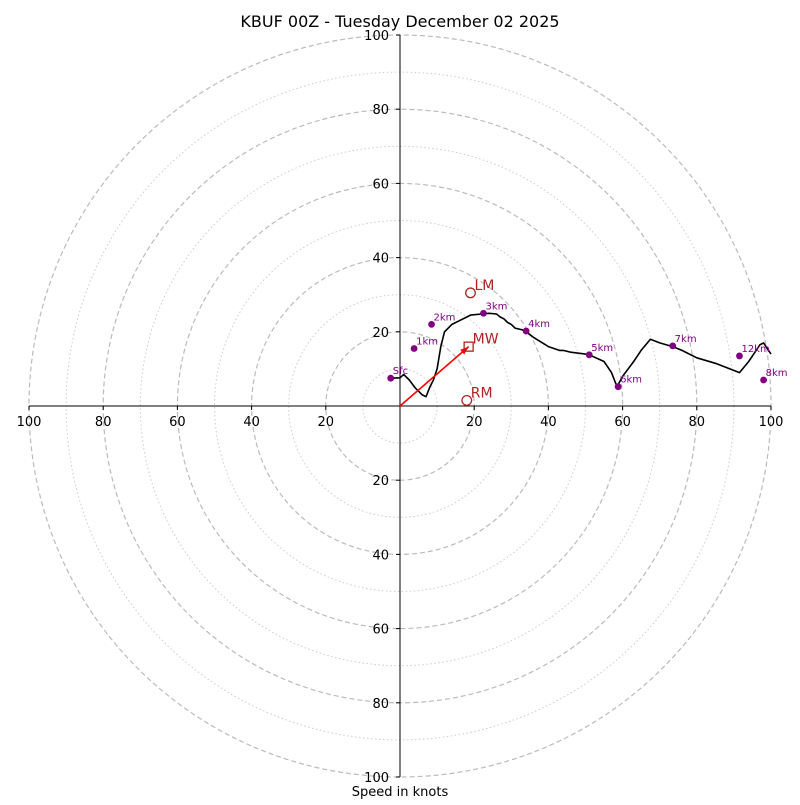  I want to click on hodograph-trace, so click(581, 355).